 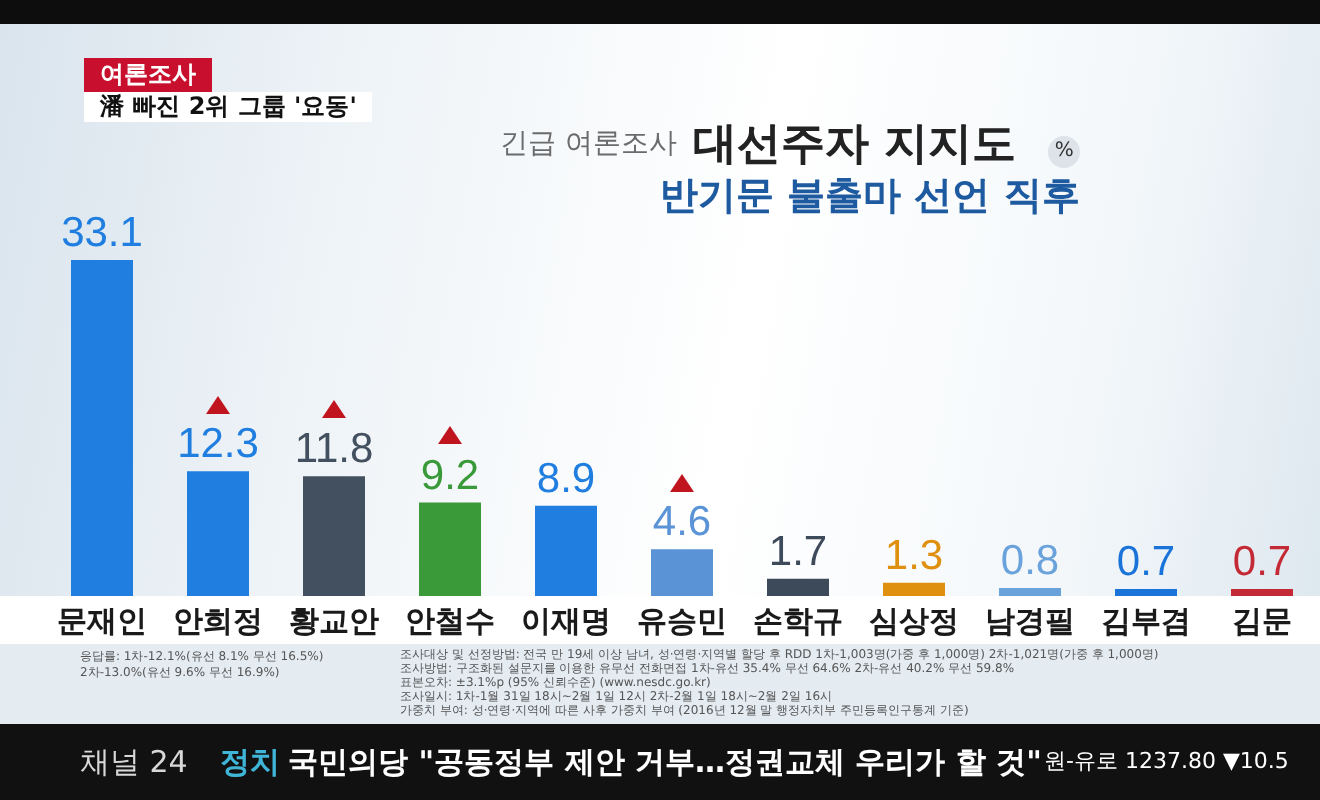 What do you see at coordinates (798, 551) in the screenshot?
I see `data-label: 1.7` at bounding box center [798, 551].